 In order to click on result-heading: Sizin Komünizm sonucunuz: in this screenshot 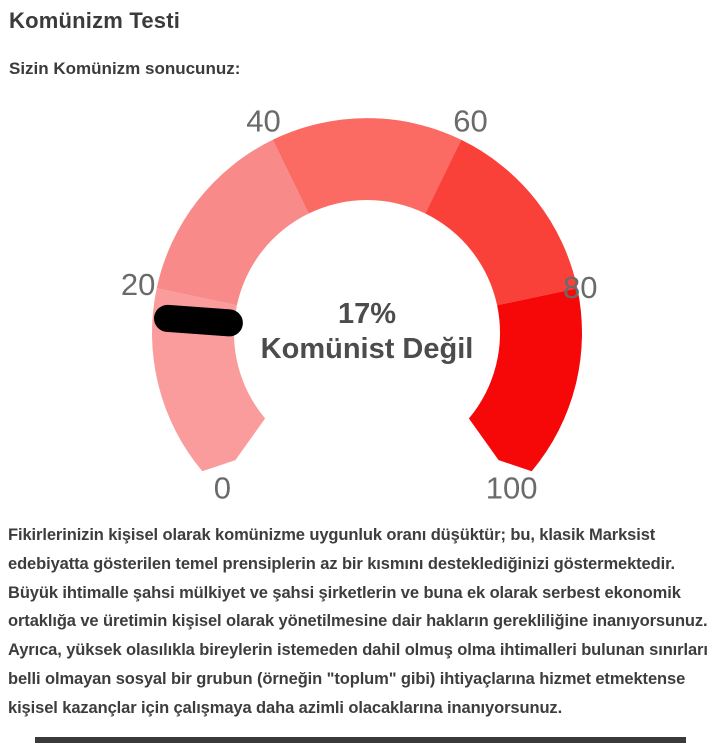, I will do `click(125, 68)`.